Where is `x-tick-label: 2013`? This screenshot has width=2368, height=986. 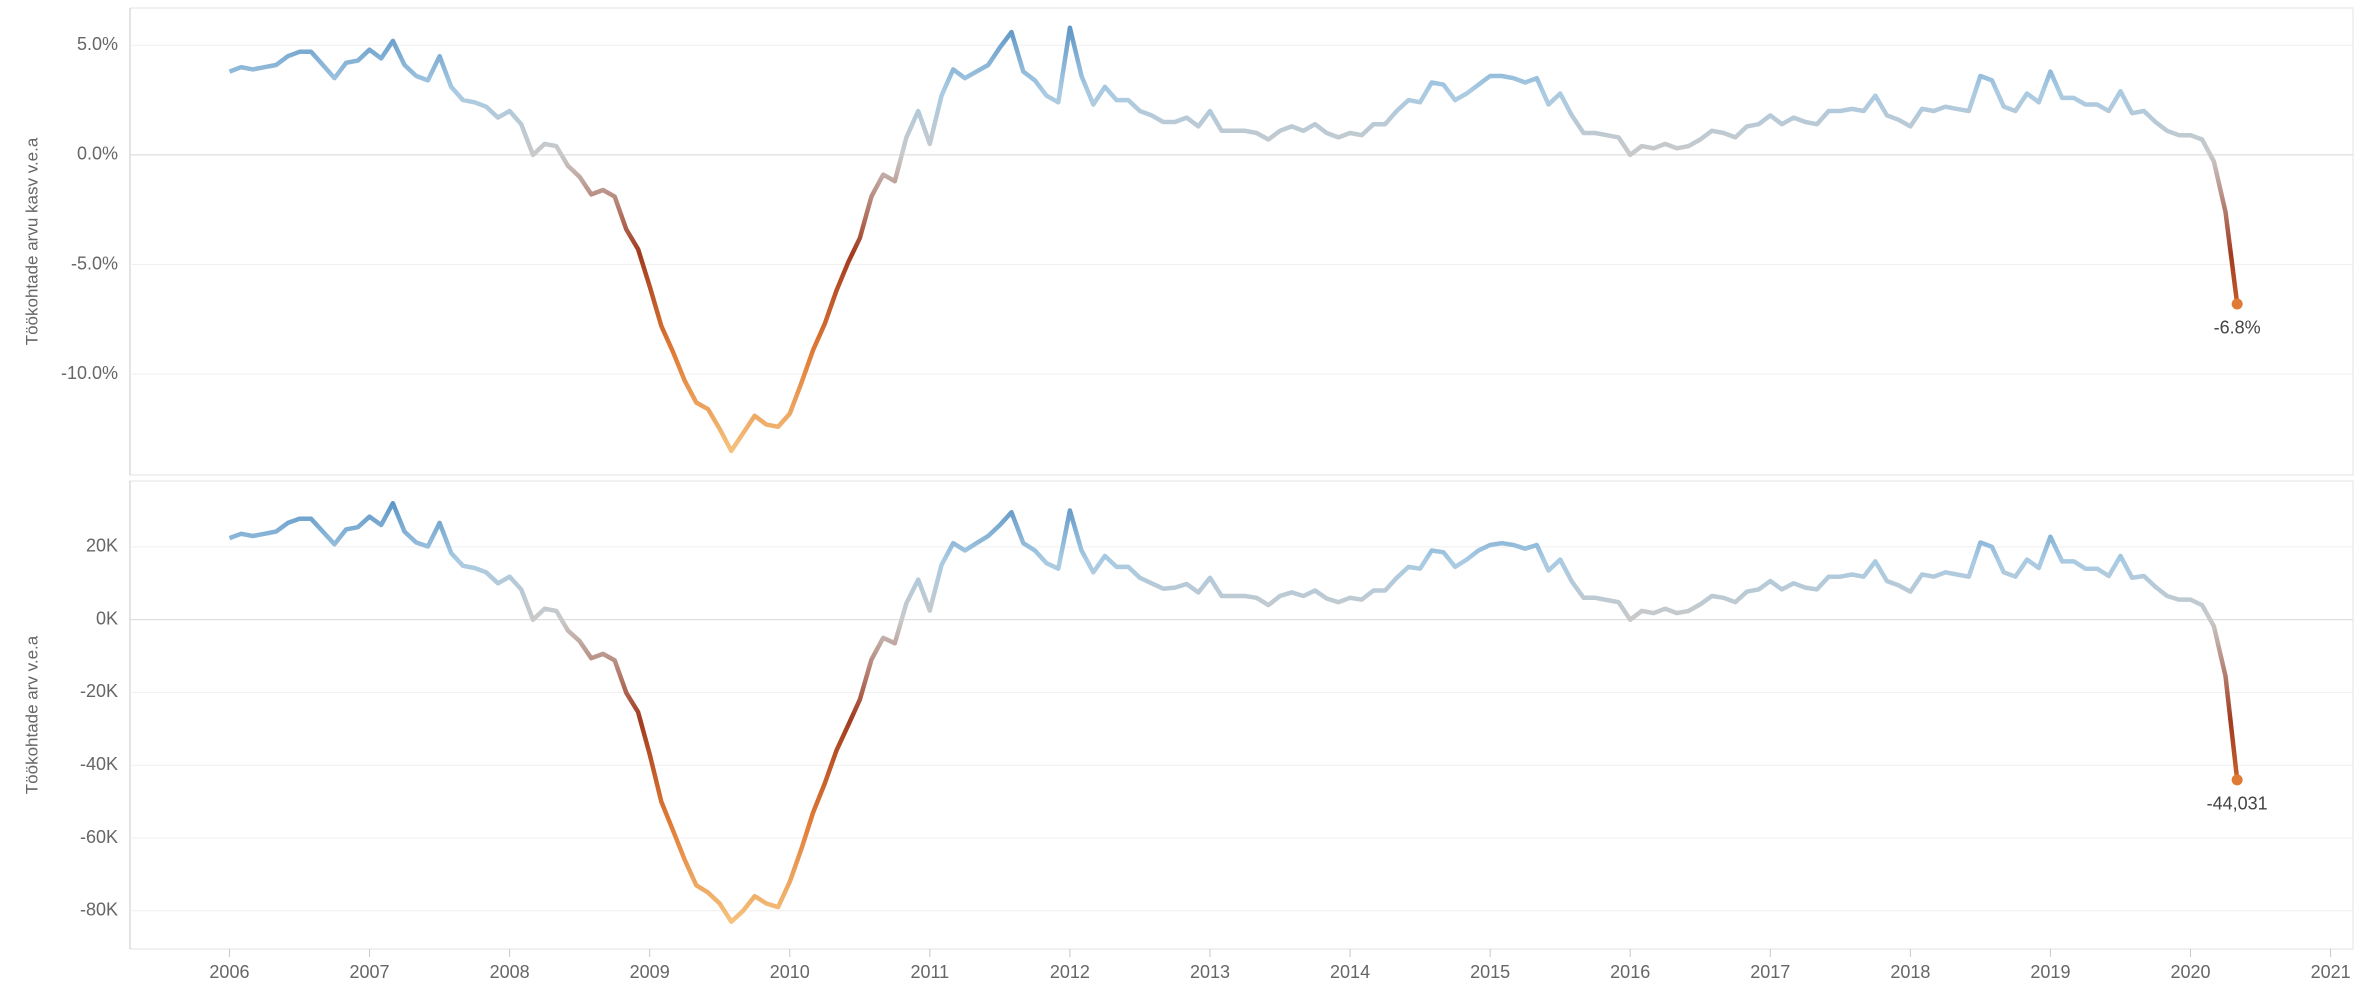 x-tick-label: 2013 is located at coordinates (1210, 972).